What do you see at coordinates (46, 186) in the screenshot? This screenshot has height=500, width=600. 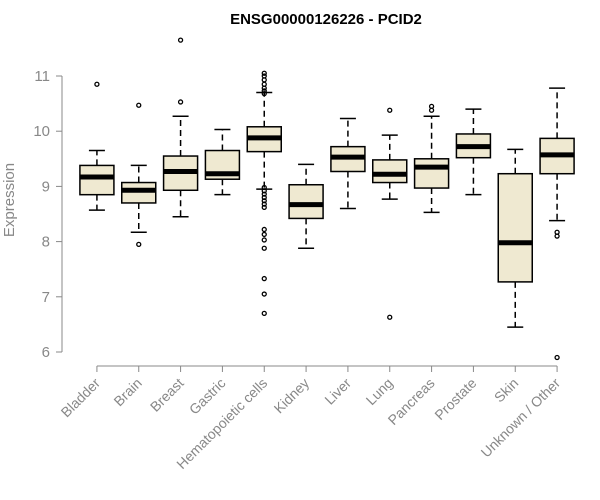 I see `y-tick-label: 9` at bounding box center [46, 186].